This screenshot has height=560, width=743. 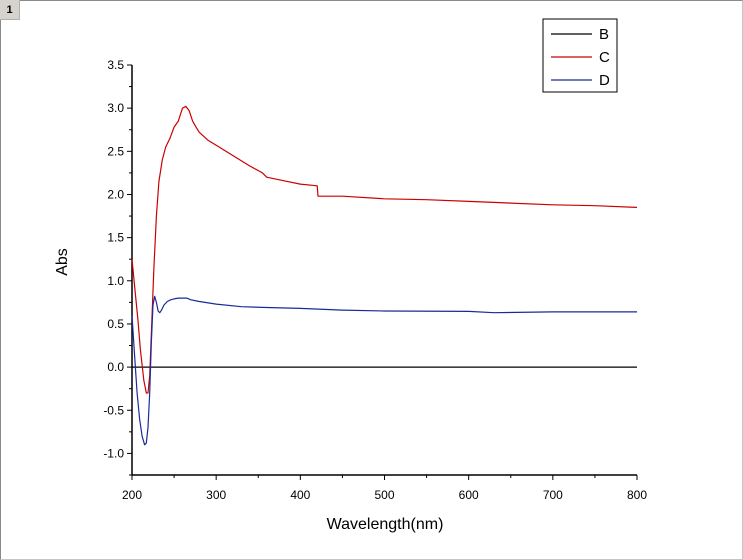 I want to click on y-tick-label: 1.5, so click(x=115, y=238).